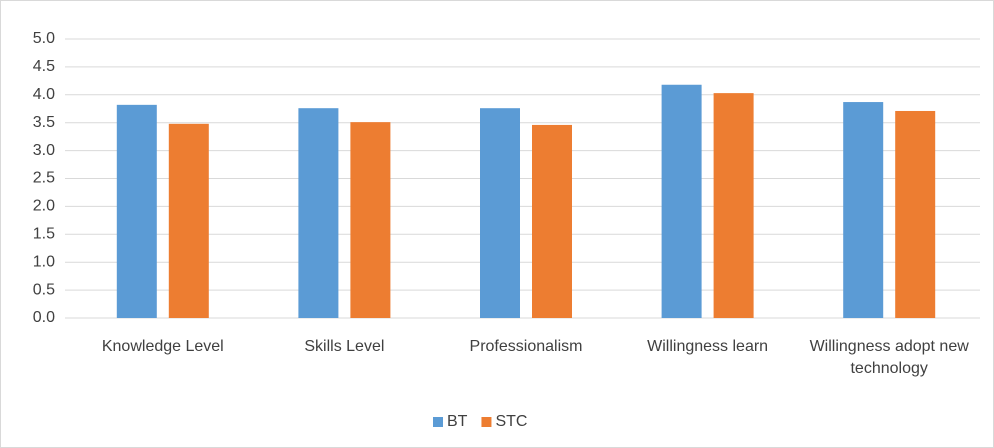 The width and height of the screenshot is (994, 448). Describe the element at coordinates (44, 317) in the screenshot. I see `y-tick-label: 0.0` at that location.